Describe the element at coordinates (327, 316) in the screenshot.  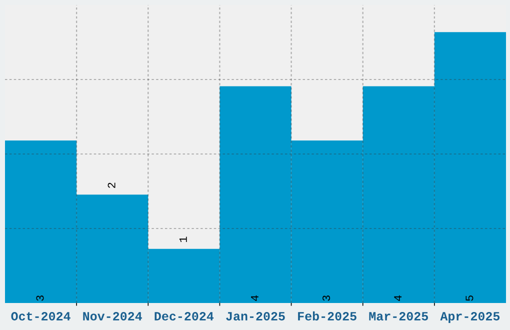
I see `x-tick-label: Feb-2025` at that location.